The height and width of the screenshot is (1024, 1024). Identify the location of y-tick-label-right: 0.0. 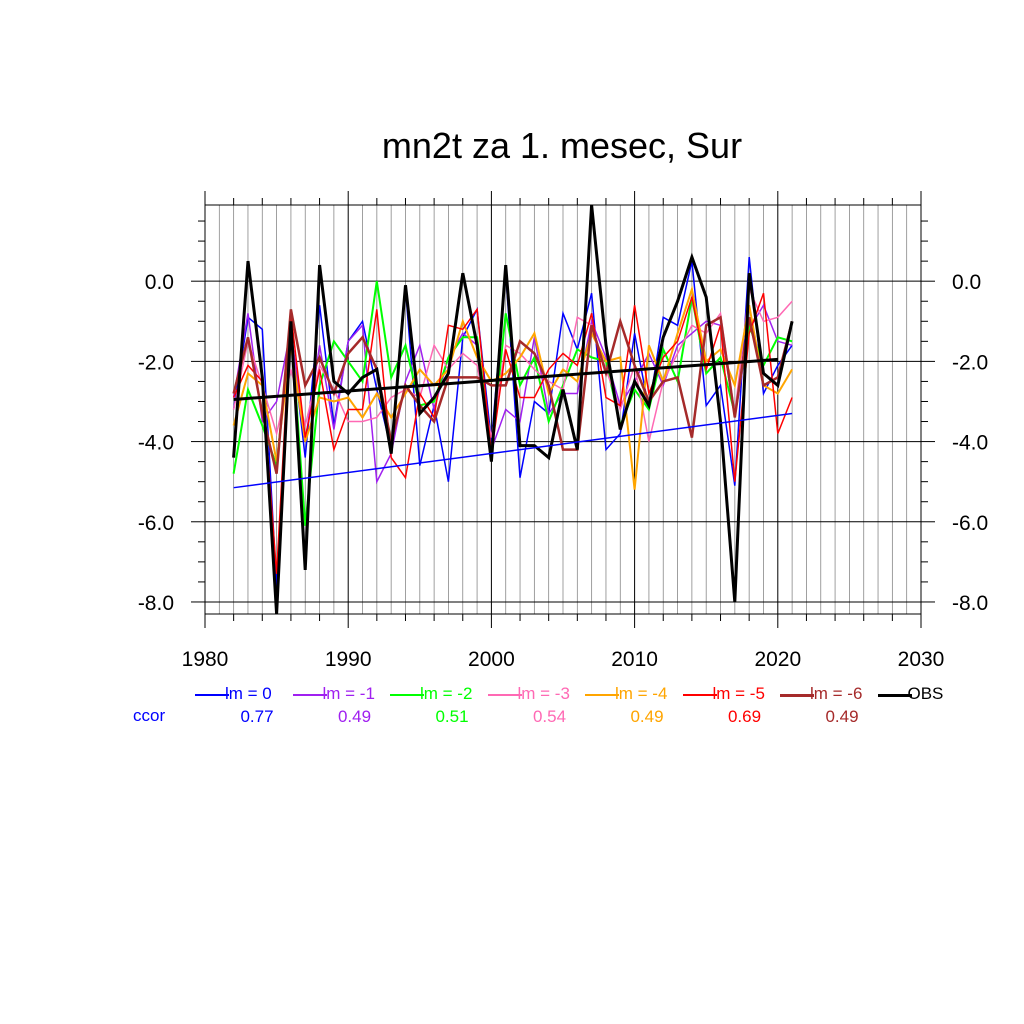
(966, 282).